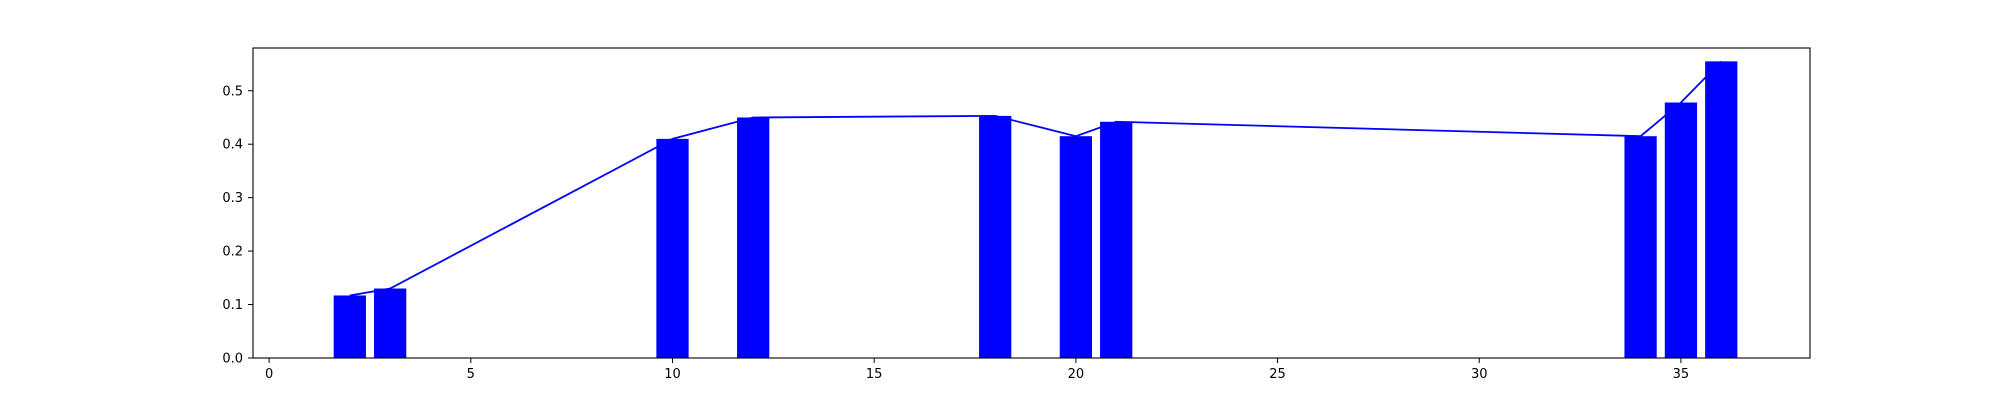  Describe the element at coordinates (269, 374) in the screenshot. I see `x-tick-label: 0` at that location.